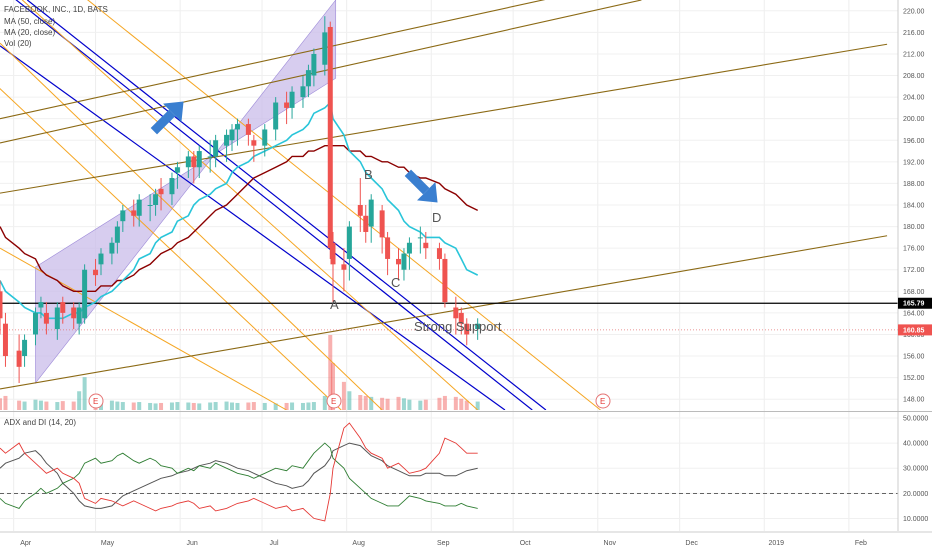  I want to click on indicator-tick-label: 50.0000, so click(915, 419).